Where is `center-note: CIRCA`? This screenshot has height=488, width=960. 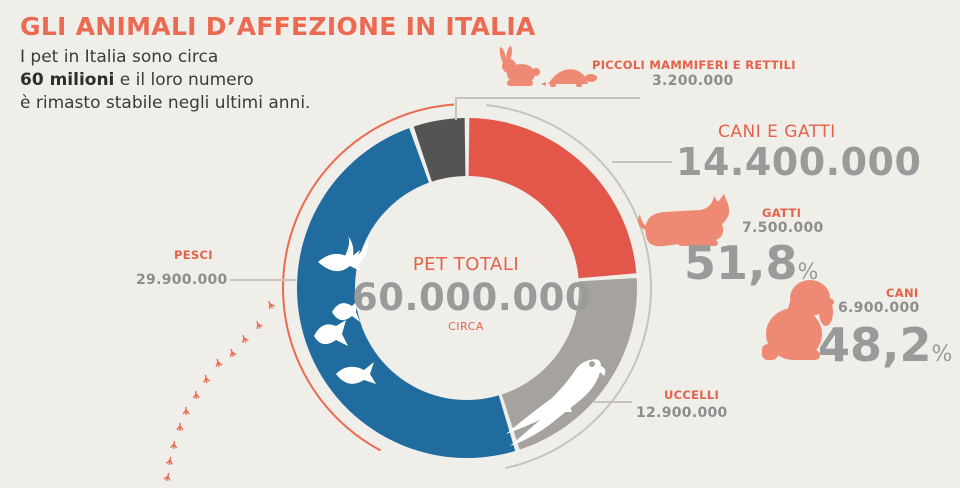
center-note: CIRCA is located at coordinates (466, 326).